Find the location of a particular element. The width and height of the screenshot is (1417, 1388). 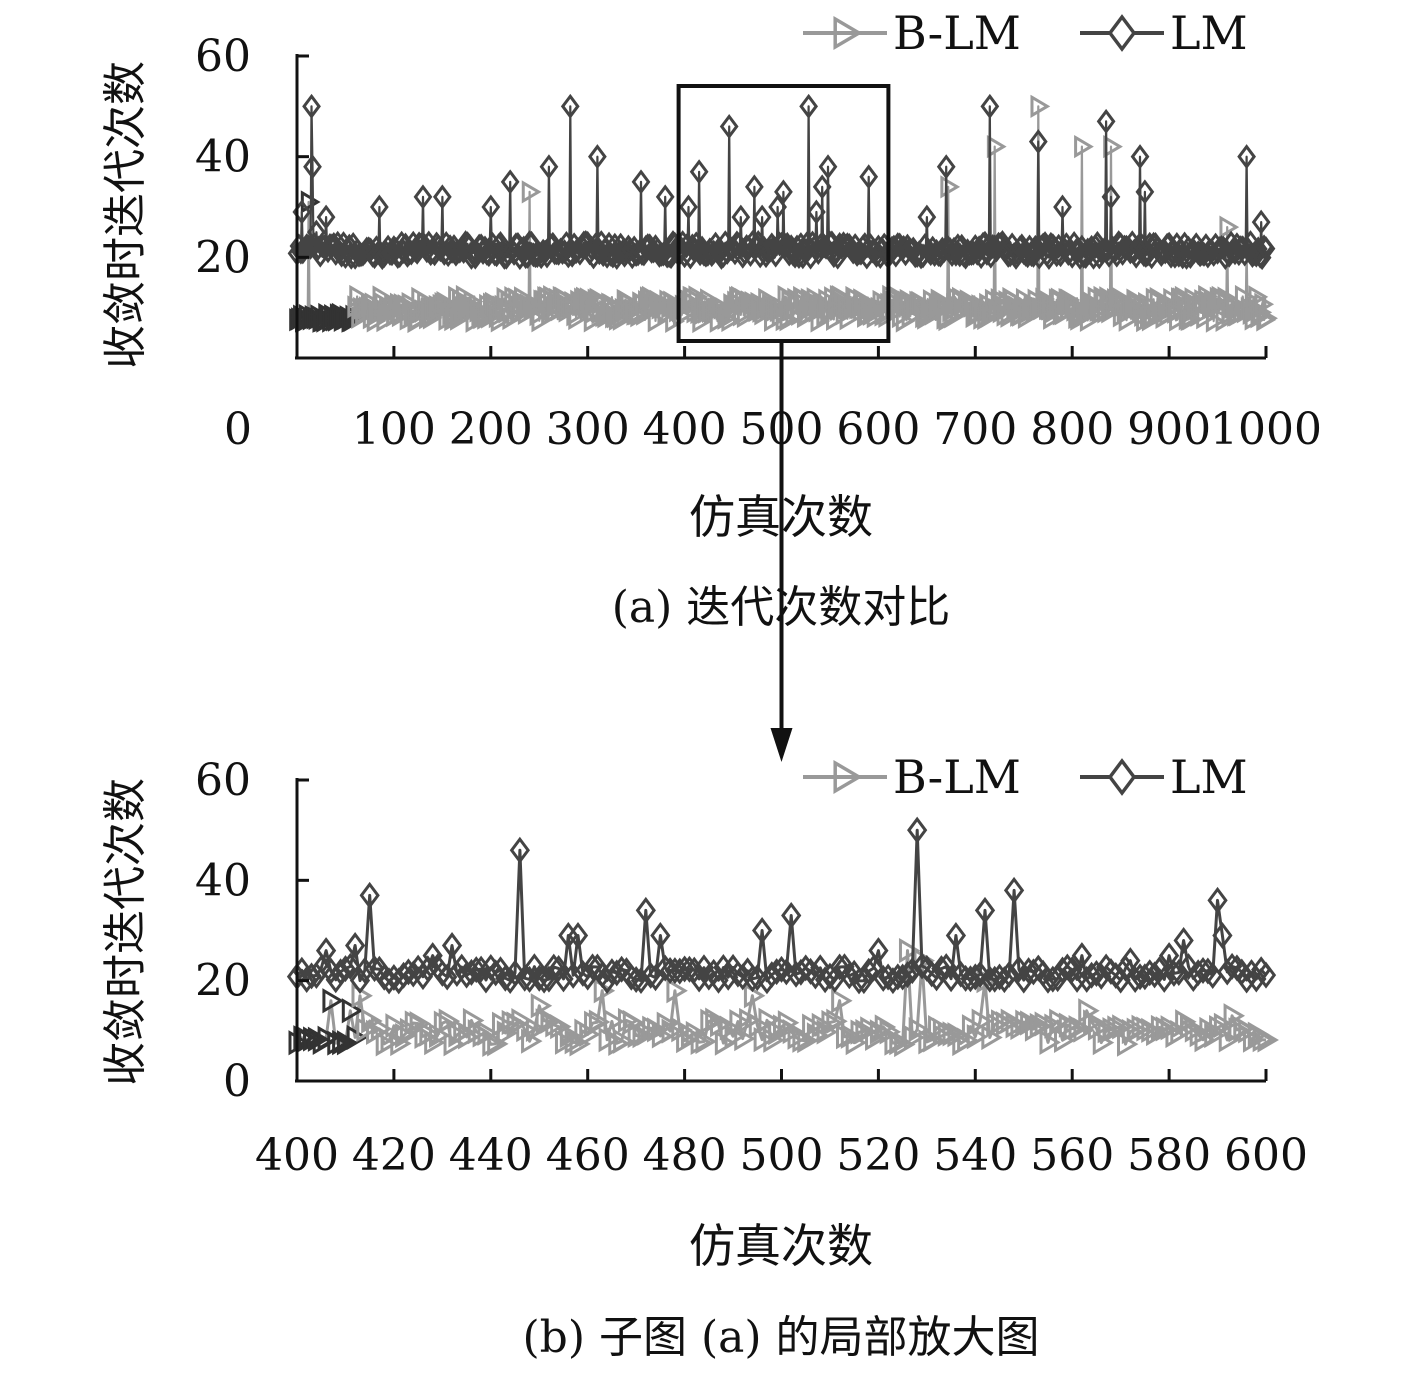

chart-a-series-b-lm-markers is located at coordinates (783, 214).